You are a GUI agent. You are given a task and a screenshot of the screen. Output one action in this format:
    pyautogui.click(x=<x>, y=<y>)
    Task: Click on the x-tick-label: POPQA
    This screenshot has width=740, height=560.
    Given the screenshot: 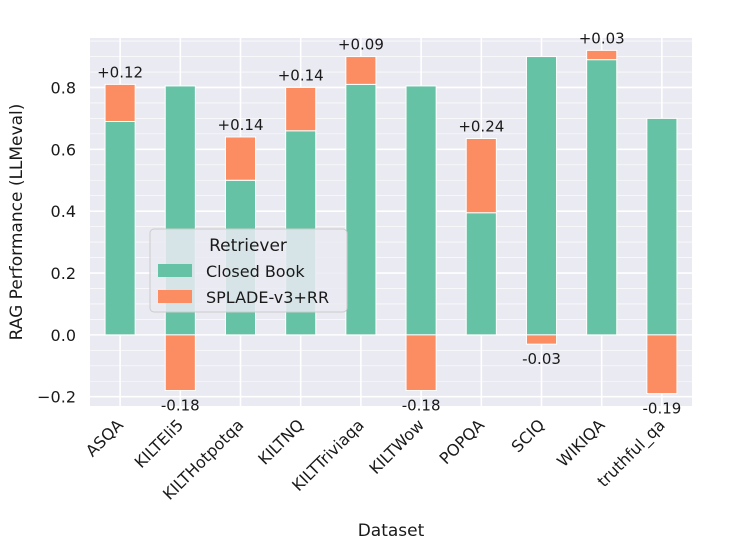 What is the action you would take?
    pyautogui.click(x=461, y=441)
    